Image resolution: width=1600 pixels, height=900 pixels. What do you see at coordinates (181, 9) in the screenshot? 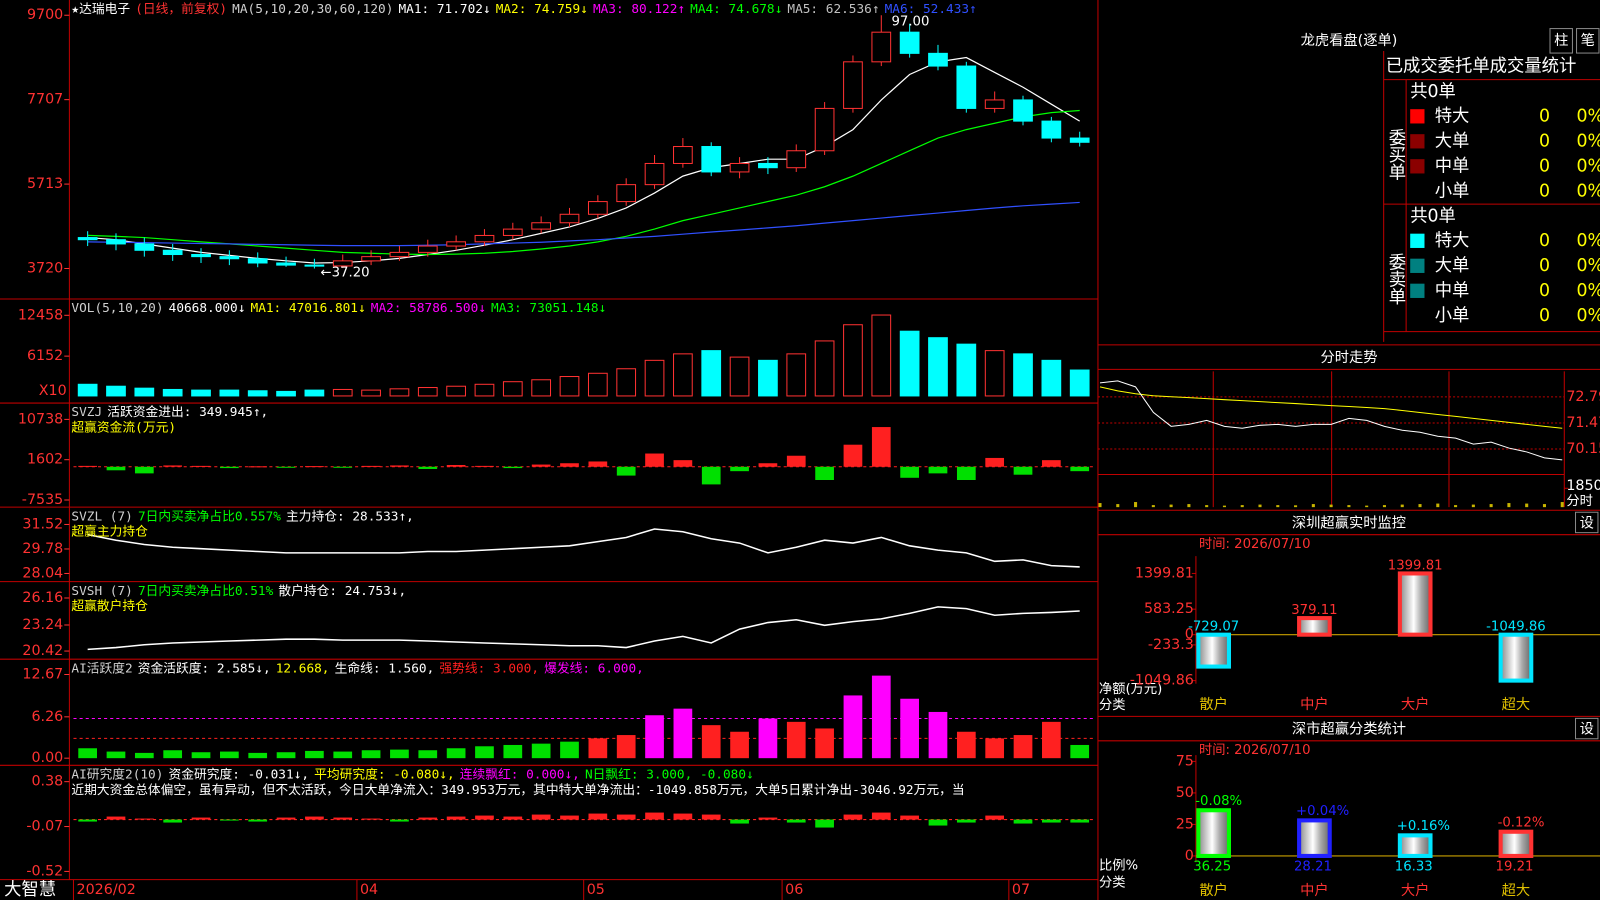
I see `header-item: (日线，前复权)` at bounding box center [181, 9].